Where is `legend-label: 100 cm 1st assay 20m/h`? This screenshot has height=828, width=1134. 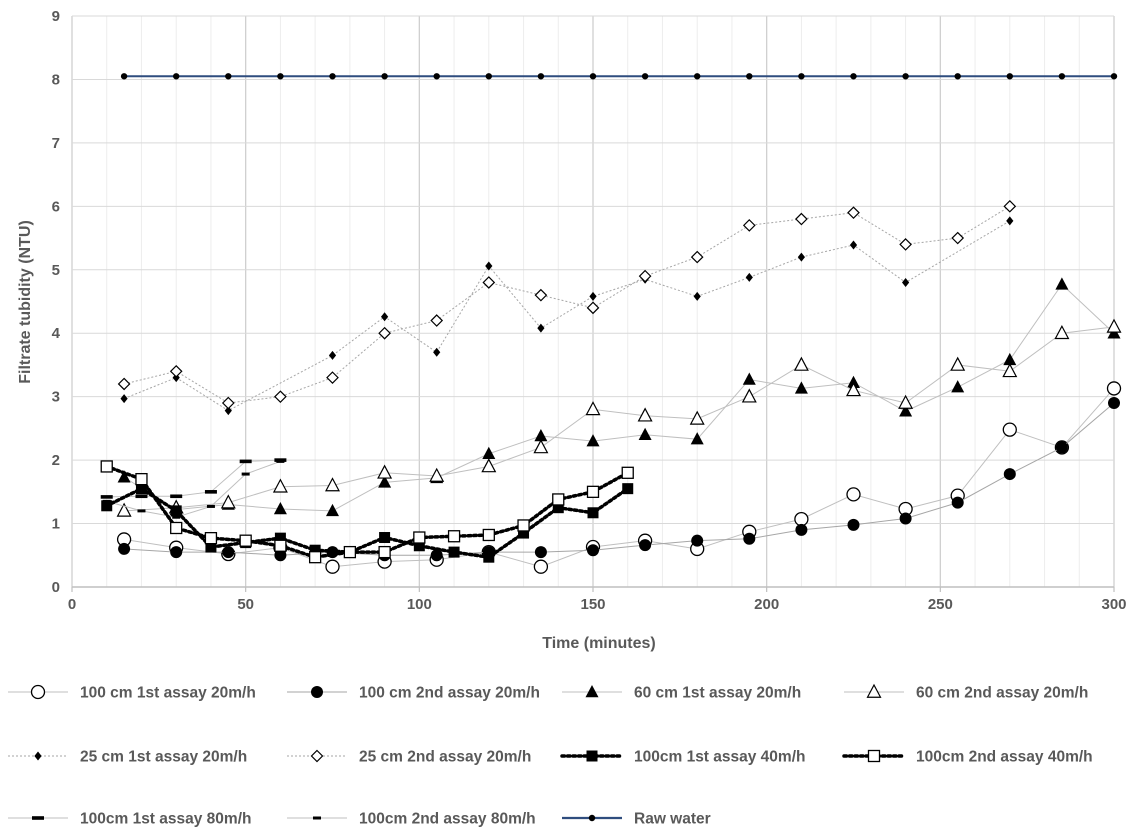 legend-label: 100 cm 1st assay 20m/h is located at coordinates (168, 693).